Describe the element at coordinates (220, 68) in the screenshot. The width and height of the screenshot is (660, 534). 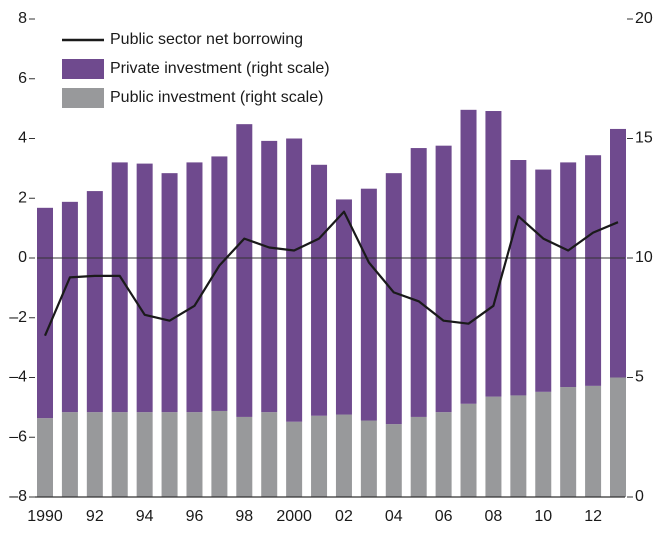
I see `legend-label: Private investment (right scale)` at that location.